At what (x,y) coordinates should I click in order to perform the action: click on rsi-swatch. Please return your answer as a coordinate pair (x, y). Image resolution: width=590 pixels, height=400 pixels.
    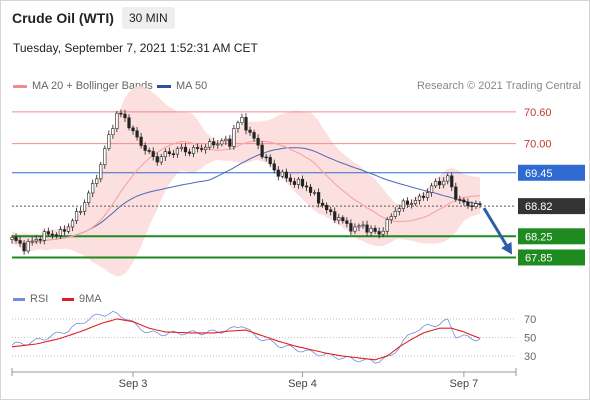
    Looking at the image, I should click on (19, 299).